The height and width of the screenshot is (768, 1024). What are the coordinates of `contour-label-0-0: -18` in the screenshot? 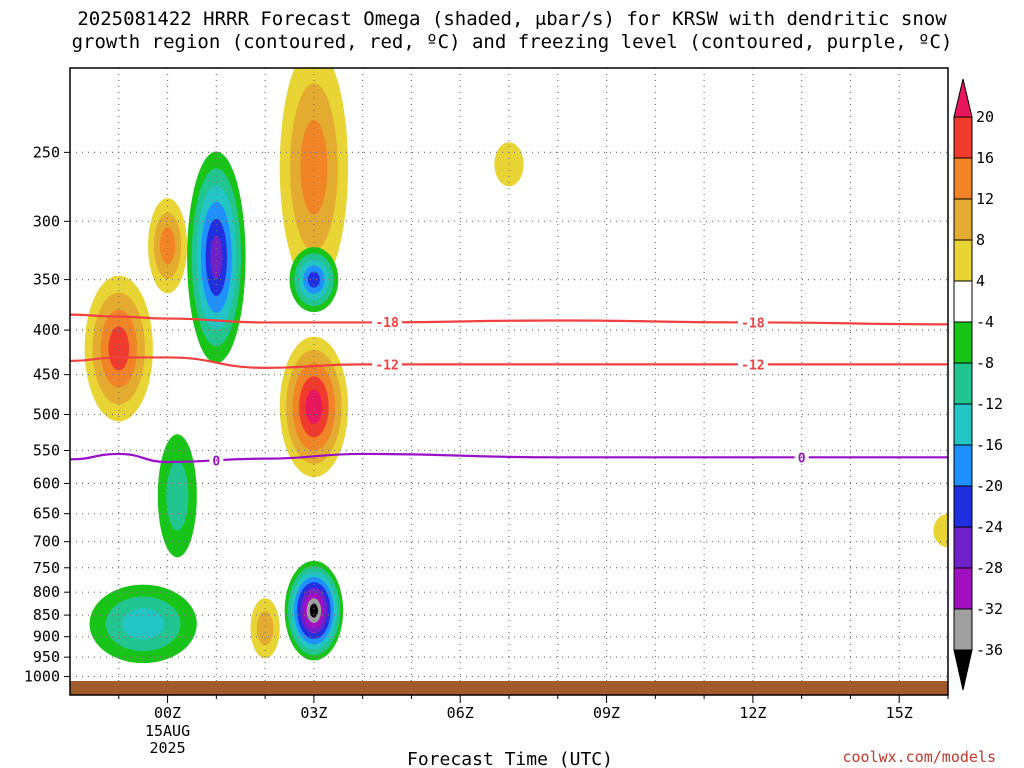 It's located at (387, 323).